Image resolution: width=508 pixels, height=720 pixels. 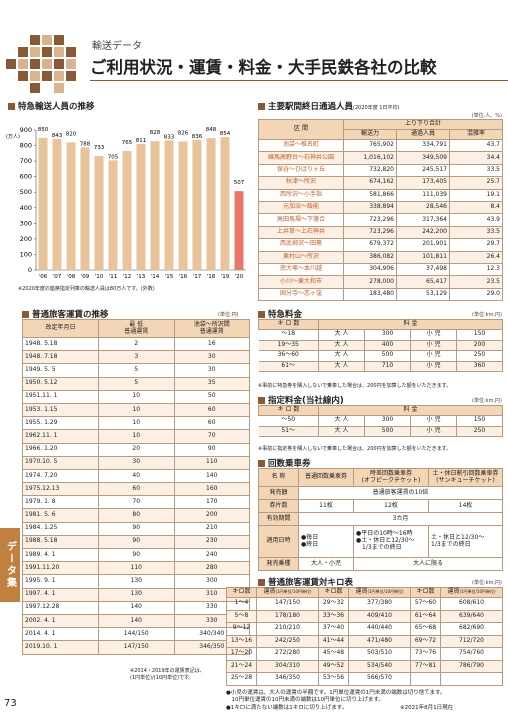 What do you see at coordinates (370, 269) in the screenshot?
I see `cell: 304,906` at bounding box center [370, 269].